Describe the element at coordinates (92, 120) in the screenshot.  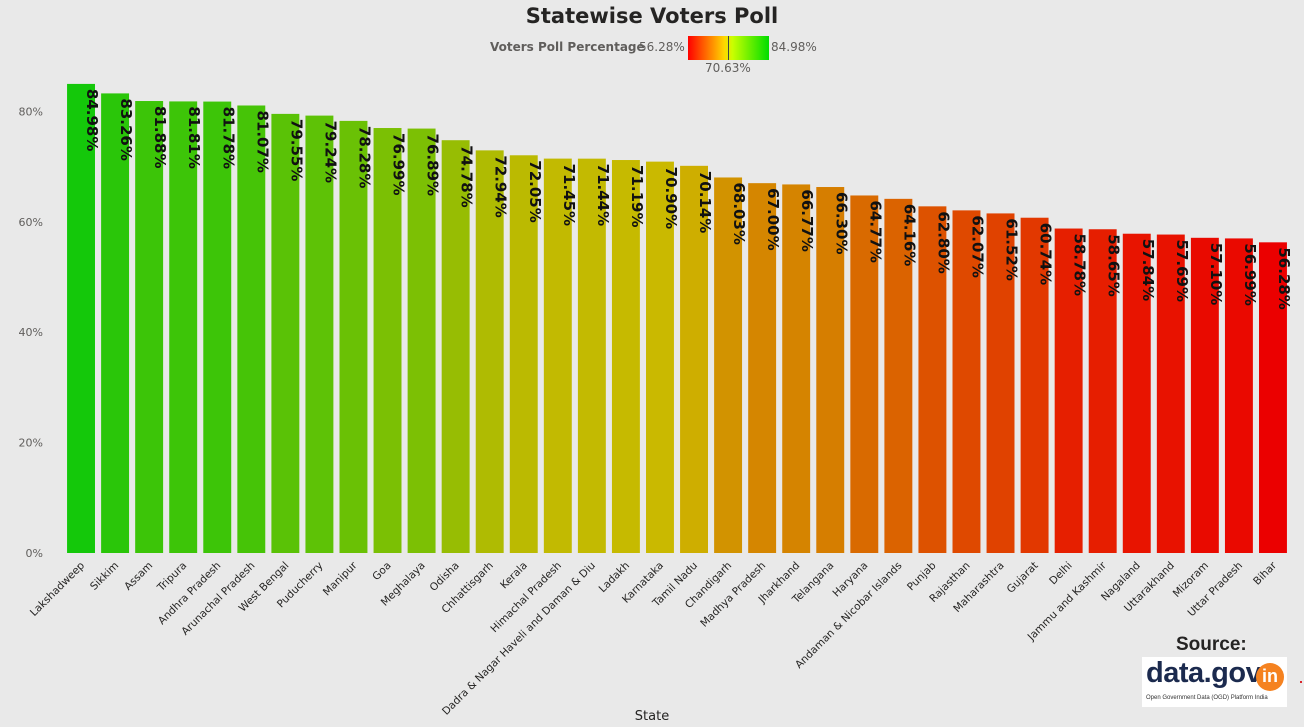
I see `bar-data-label: 84.98%` at that location.